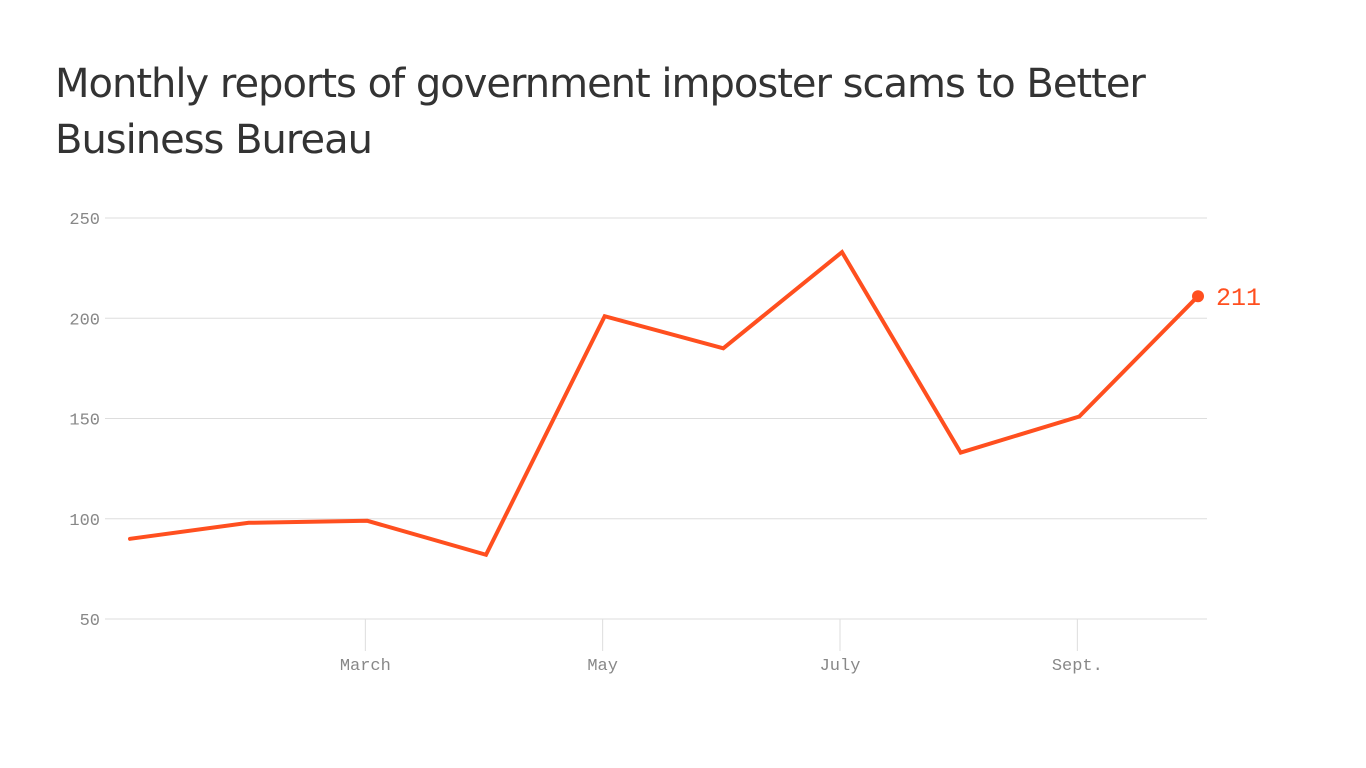 The height and width of the screenshot is (768, 1366). I want to click on y-tick-label: 200, so click(84, 320).